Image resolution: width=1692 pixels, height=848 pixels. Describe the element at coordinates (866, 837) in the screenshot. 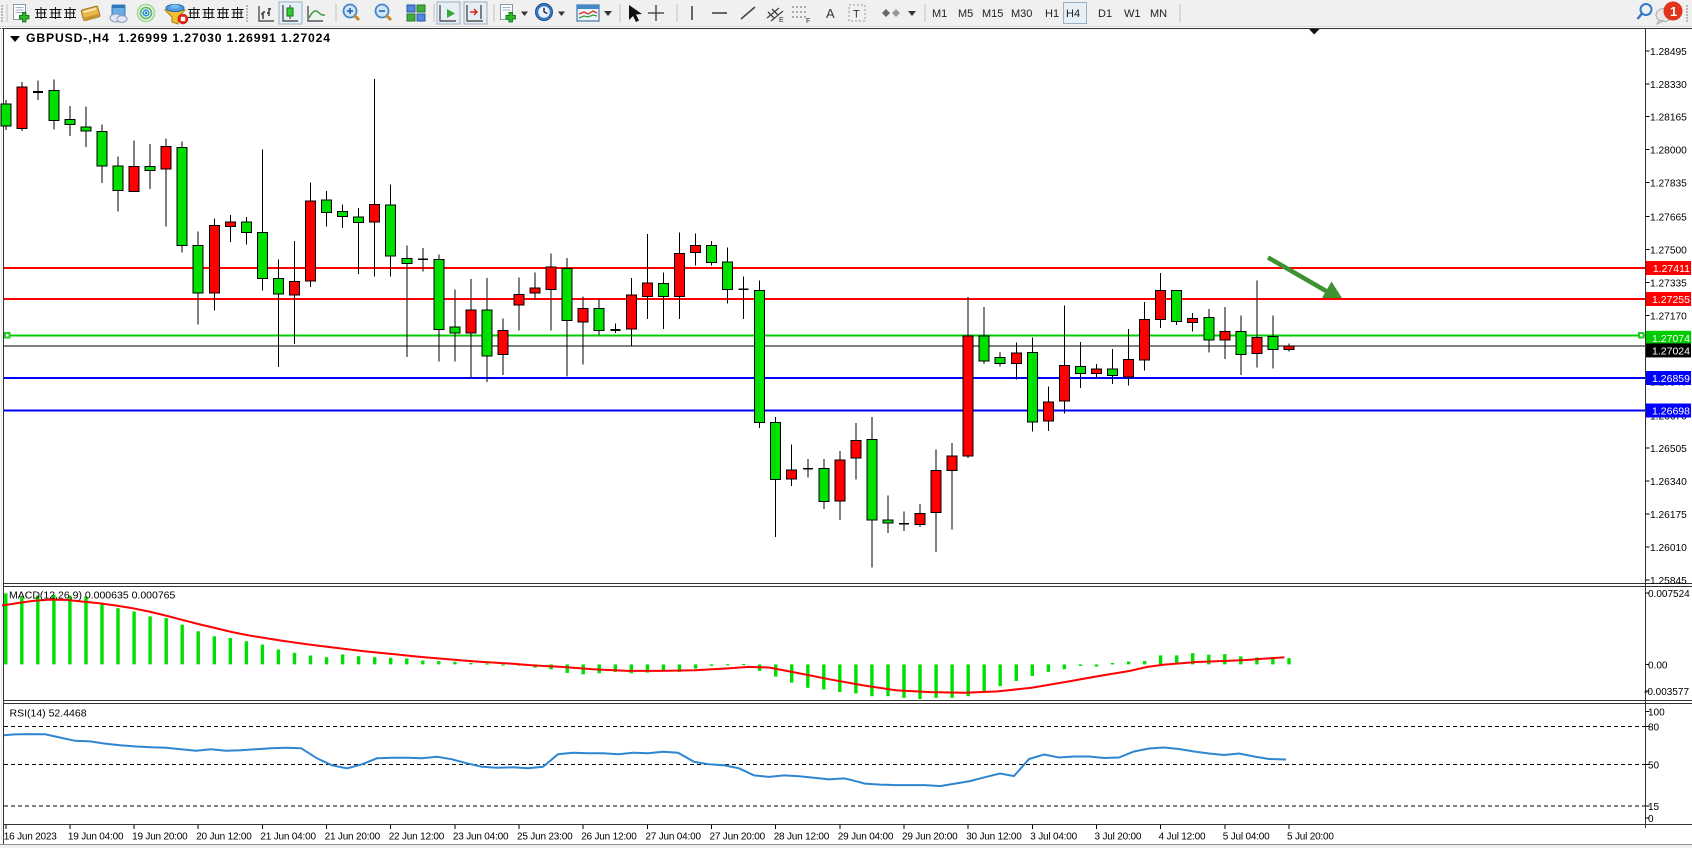

I see `svg-text: 29 Jun 04:00` at that location.